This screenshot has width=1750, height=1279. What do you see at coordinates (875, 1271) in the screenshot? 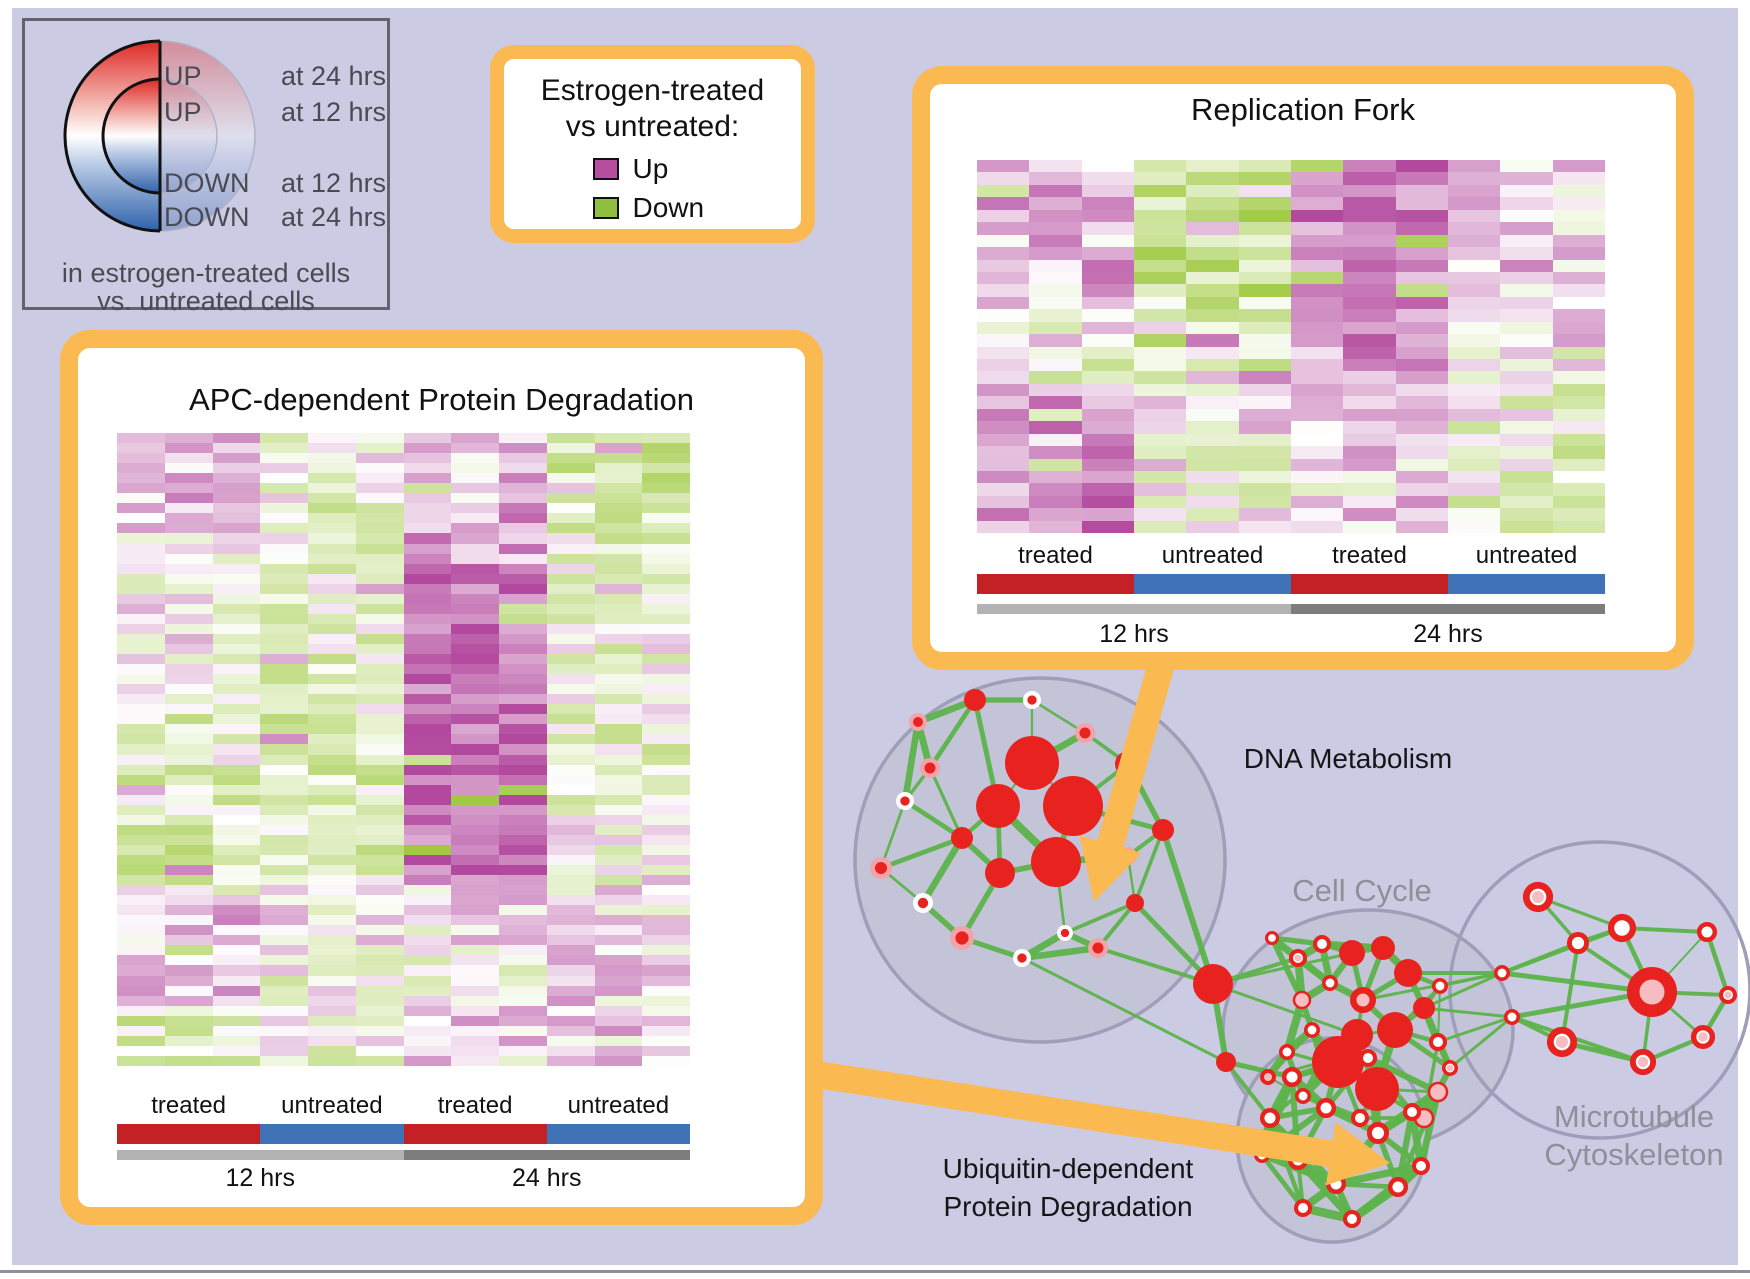
I see `figure-bottom-rule` at bounding box center [875, 1271].